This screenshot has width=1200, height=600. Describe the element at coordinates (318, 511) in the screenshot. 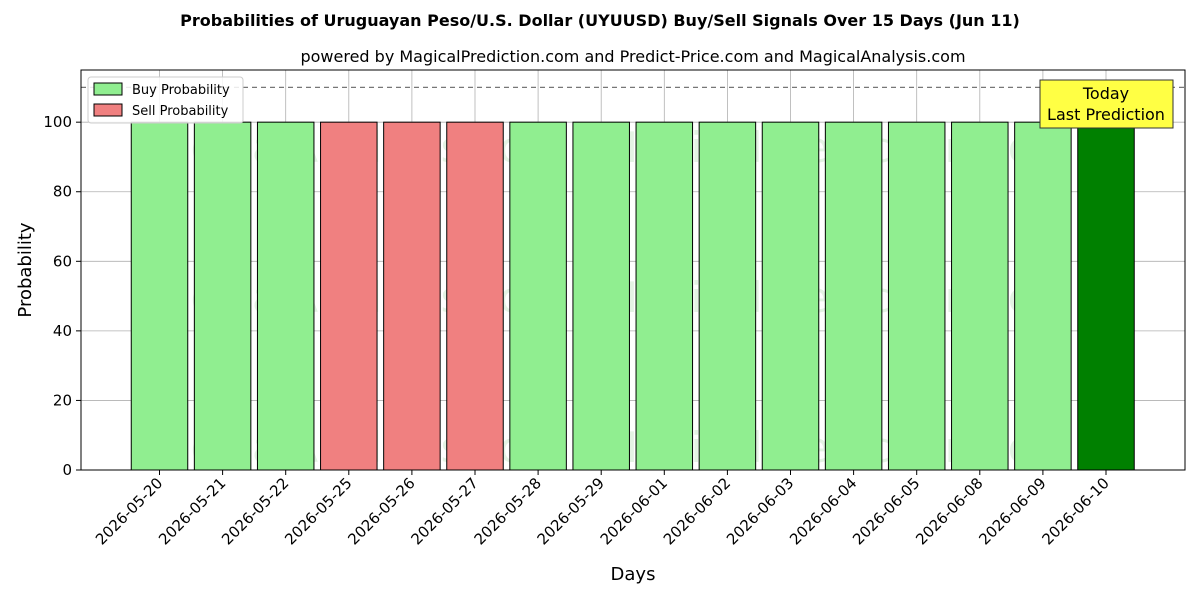

I see `x-tick-label: 2026-05-25` at that location.